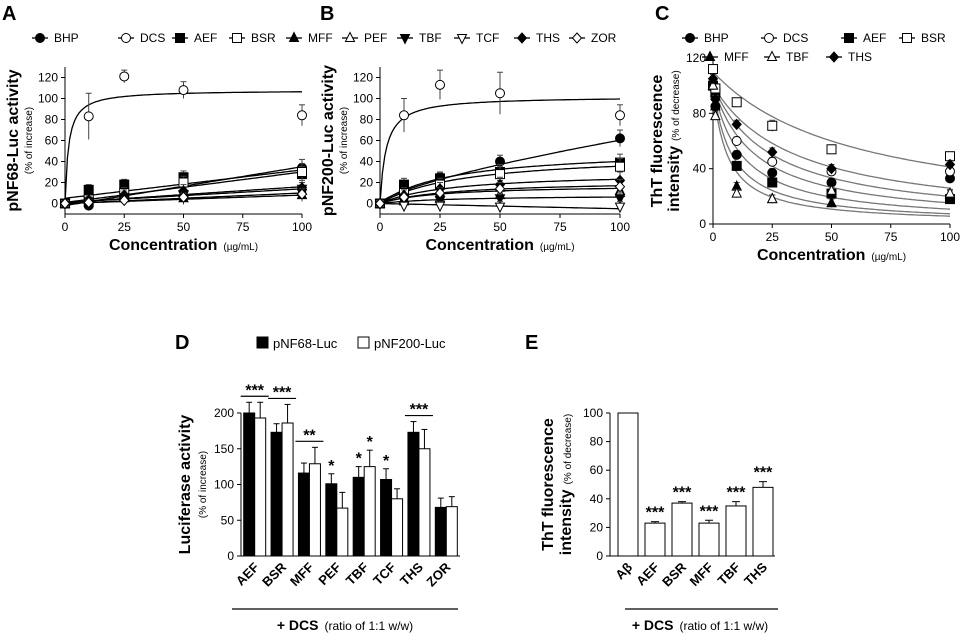  I want to click on legend-ab: BHP DCS AEF BSR MFF PEF TBF TCF THS ZOR, so click(324, 38).